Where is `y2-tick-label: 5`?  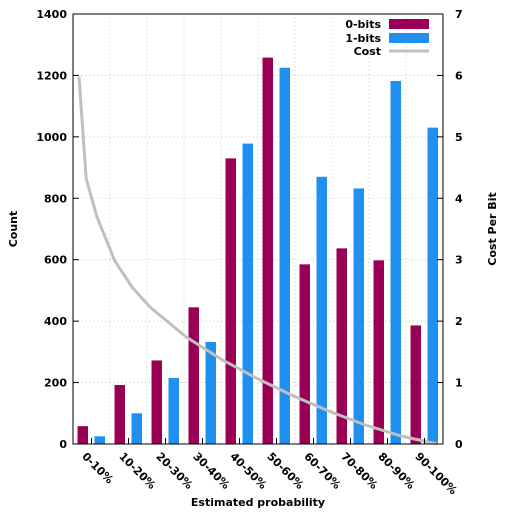
y2-tick-label: 5 is located at coordinates (459, 137).